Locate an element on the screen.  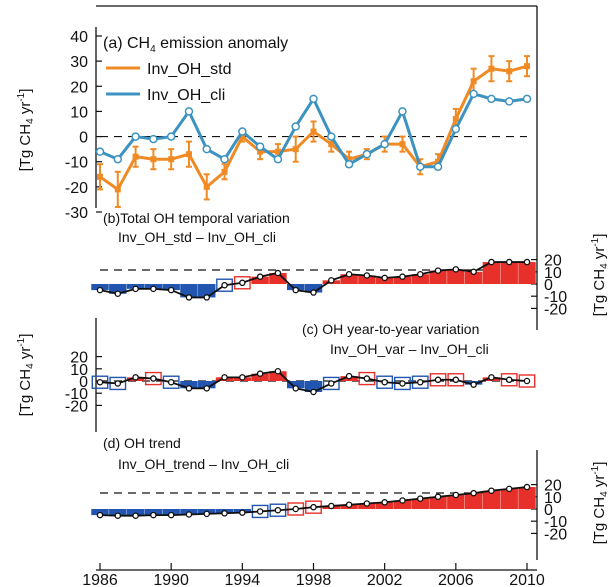
panel-d-title: (d) OH trend is located at coordinates (142, 443).